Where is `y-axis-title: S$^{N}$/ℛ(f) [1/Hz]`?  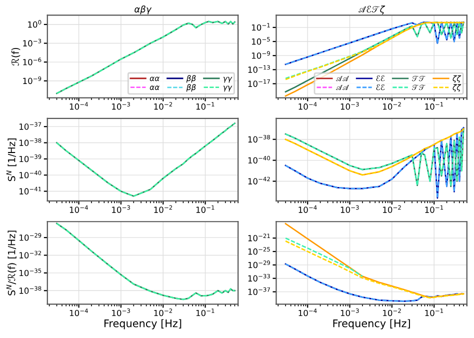 y-axis-title: S$^{N}$/ℛ(f) [1/Hz] is located at coordinates (11, 263).